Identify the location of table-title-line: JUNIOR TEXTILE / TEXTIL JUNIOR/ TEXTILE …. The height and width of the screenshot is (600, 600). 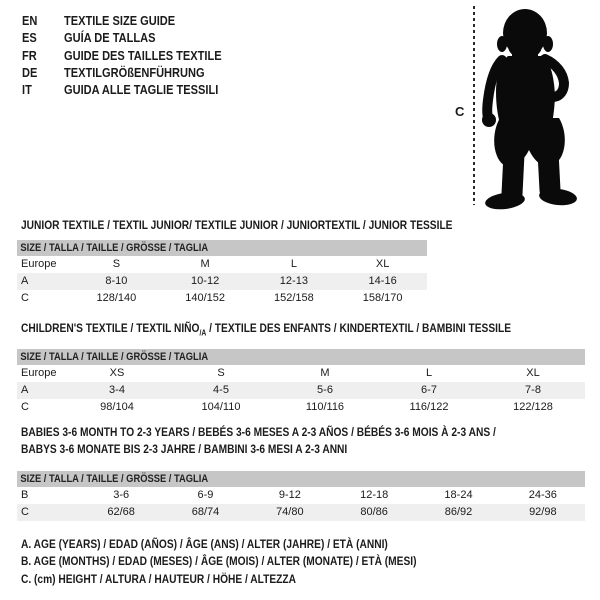
(236, 225).